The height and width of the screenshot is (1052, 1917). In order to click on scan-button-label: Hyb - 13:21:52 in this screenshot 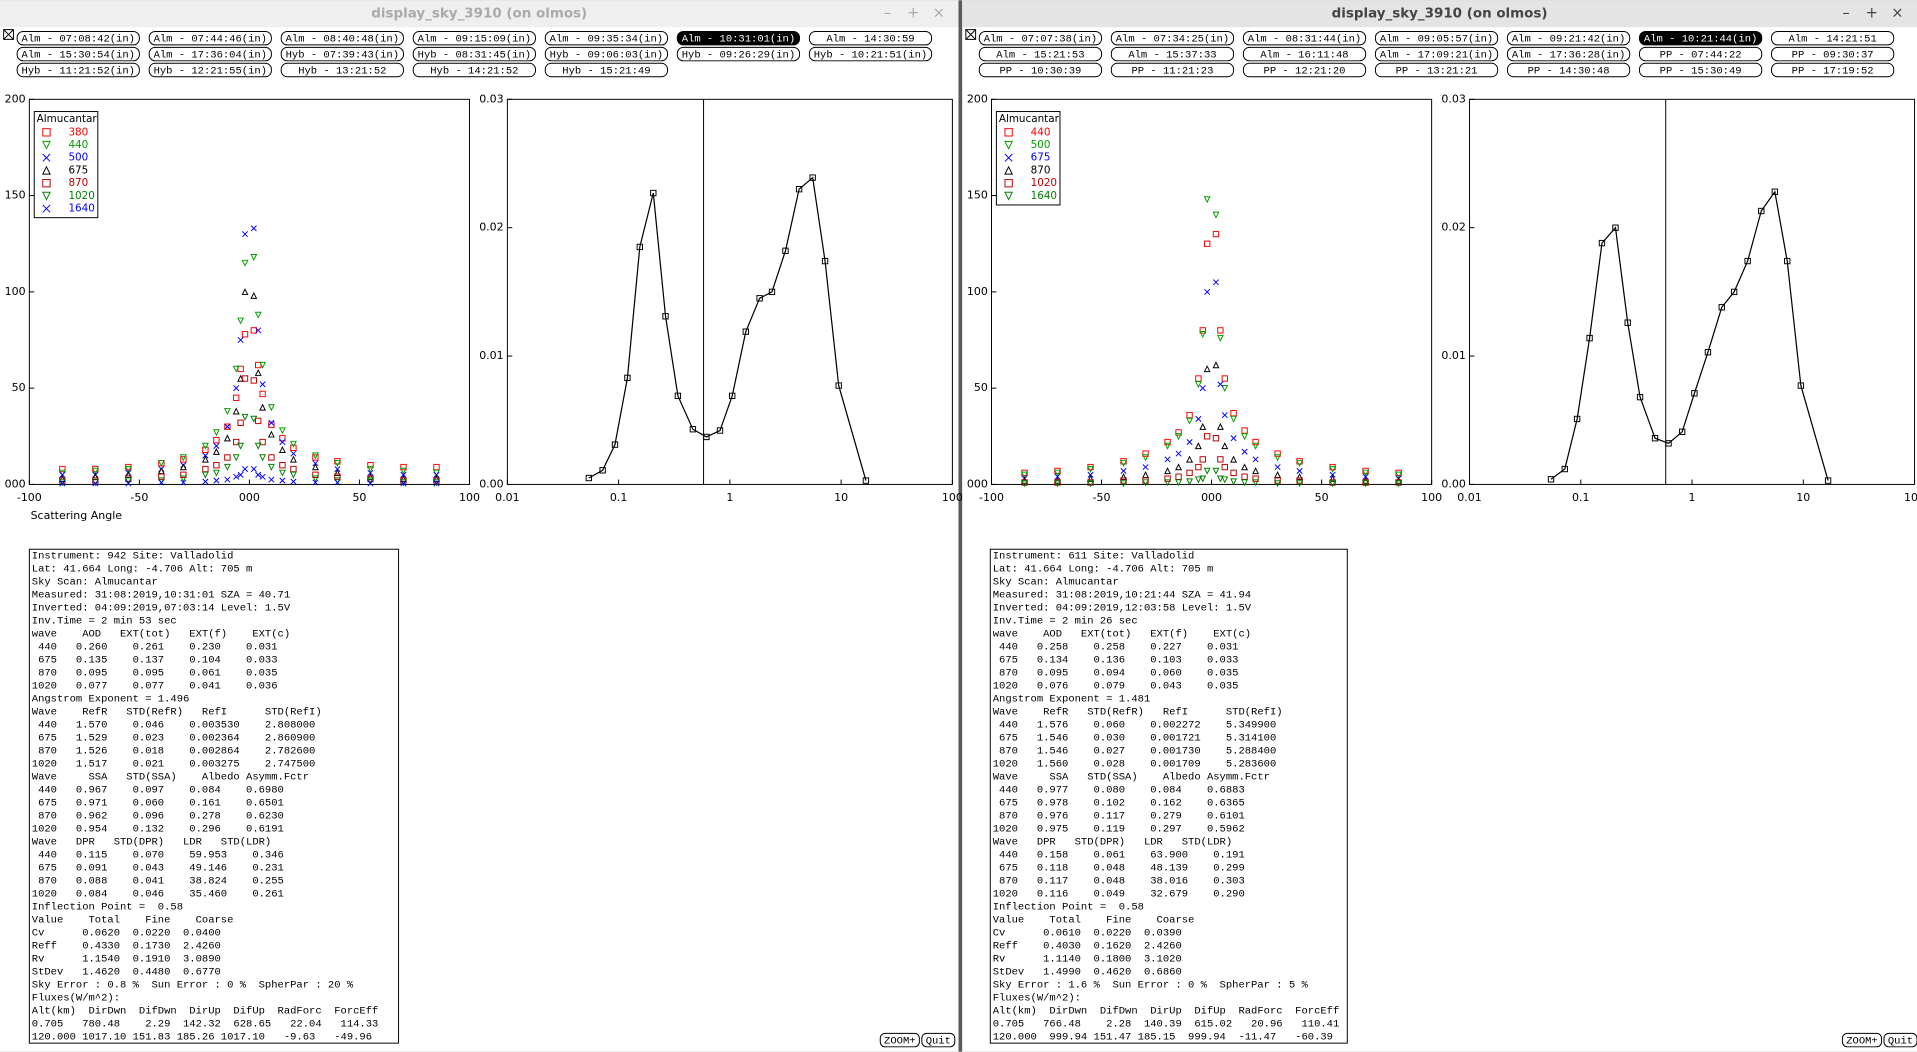, I will do `click(342, 71)`.